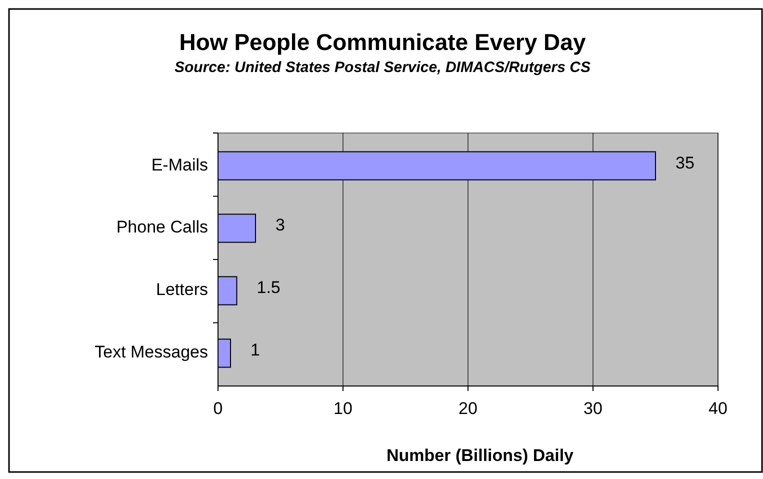 This screenshot has width=763, height=479. What do you see at coordinates (151, 352) in the screenshot?
I see `y-tick-label: Text Messages` at bounding box center [151, 352].